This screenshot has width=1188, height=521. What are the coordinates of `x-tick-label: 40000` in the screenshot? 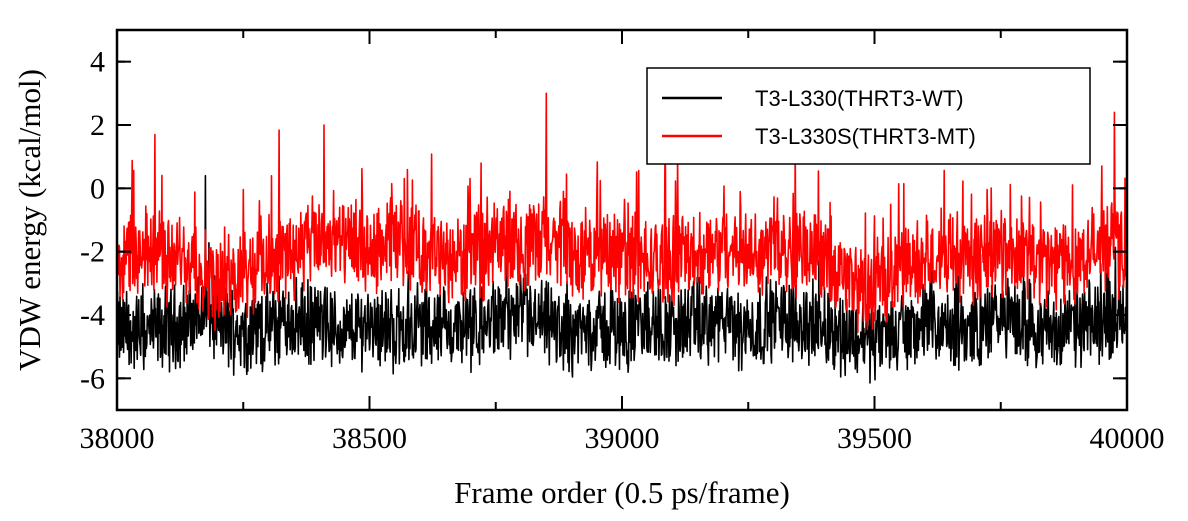 It's located at (1127, 438).